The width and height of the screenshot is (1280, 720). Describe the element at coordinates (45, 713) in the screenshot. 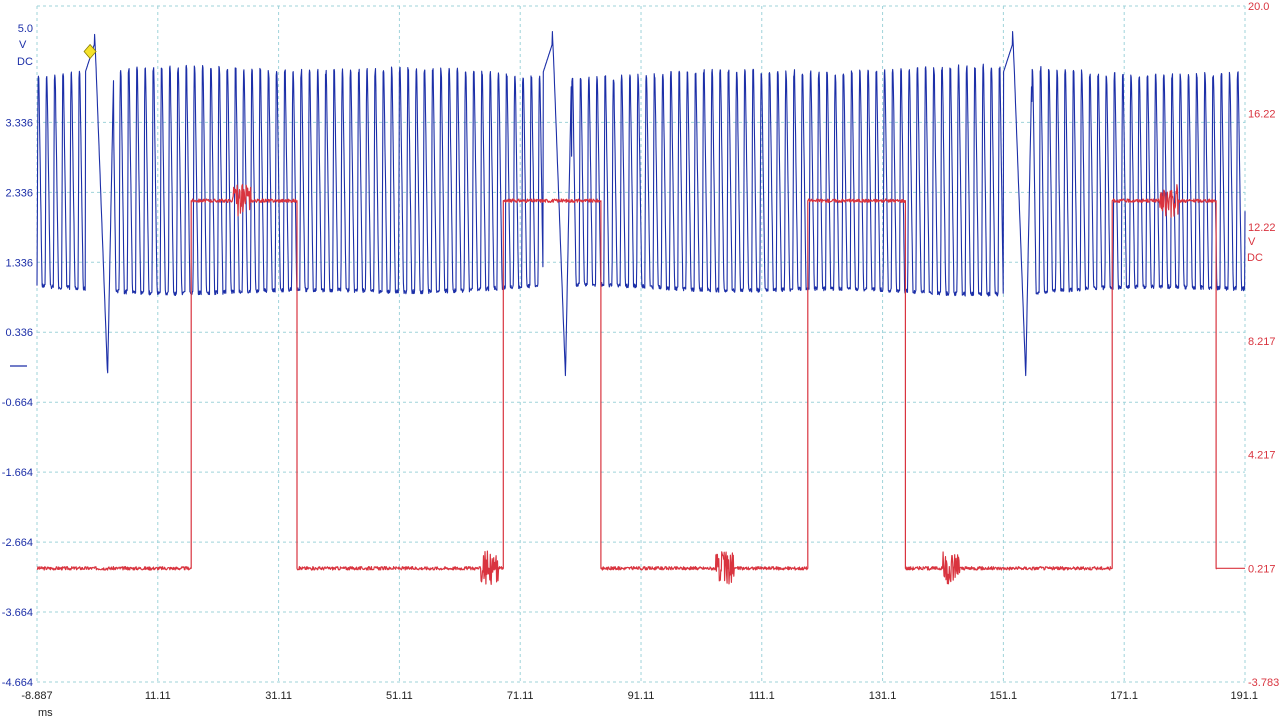

I see `x-axis-unit-label: ms` at that location.